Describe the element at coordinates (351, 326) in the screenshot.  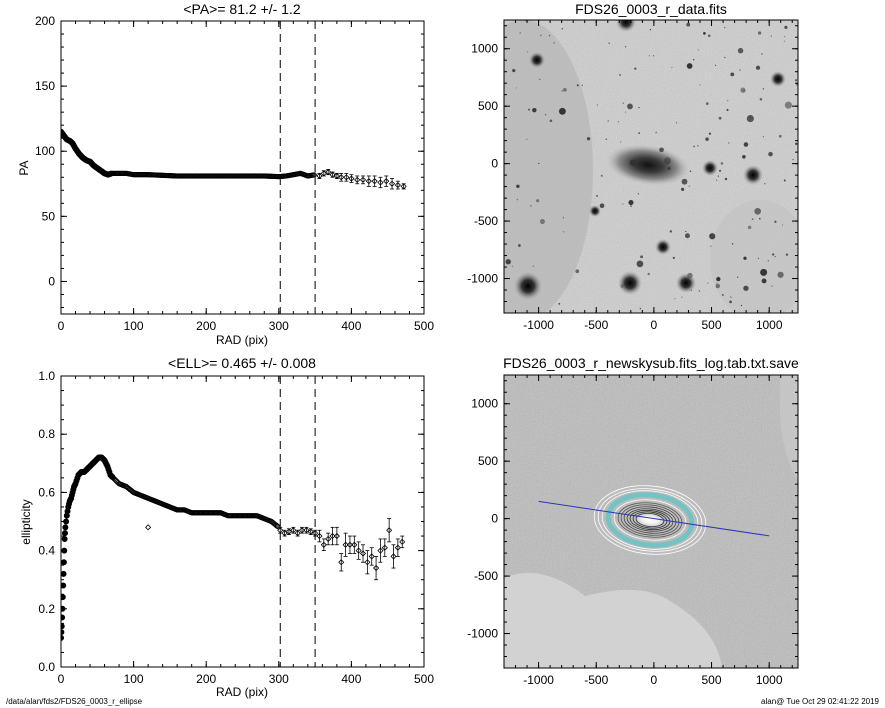
I see `x-tick-label: 400` at that location.